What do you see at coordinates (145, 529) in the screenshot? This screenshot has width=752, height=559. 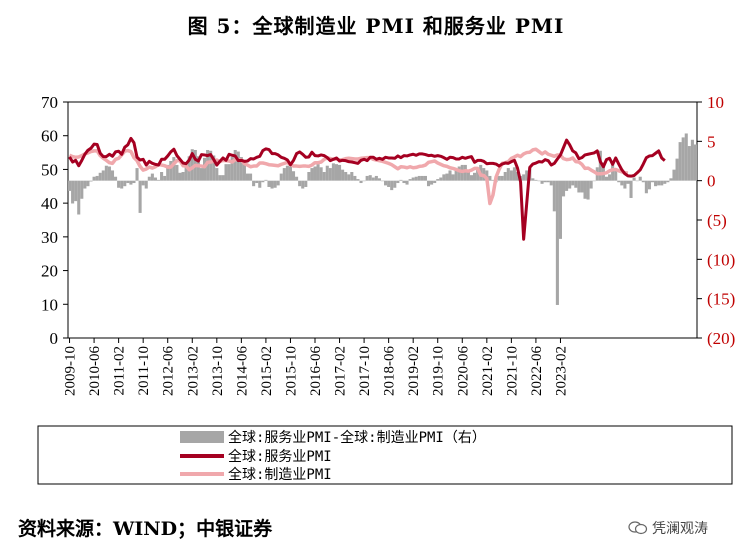 I see `source-note: 资料来源：WIND；中银证券` at bounding box center [145, 529].